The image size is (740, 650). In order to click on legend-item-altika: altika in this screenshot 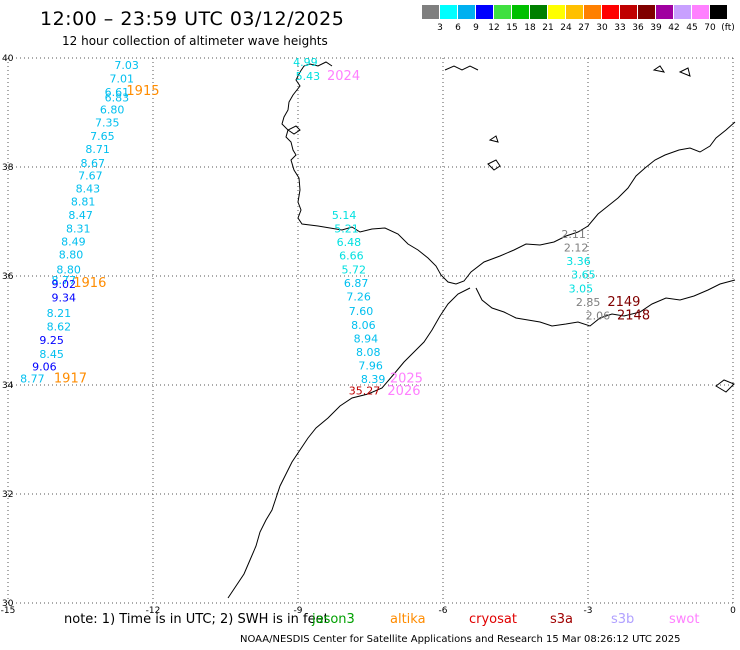, I will do `click(408, 619)`.